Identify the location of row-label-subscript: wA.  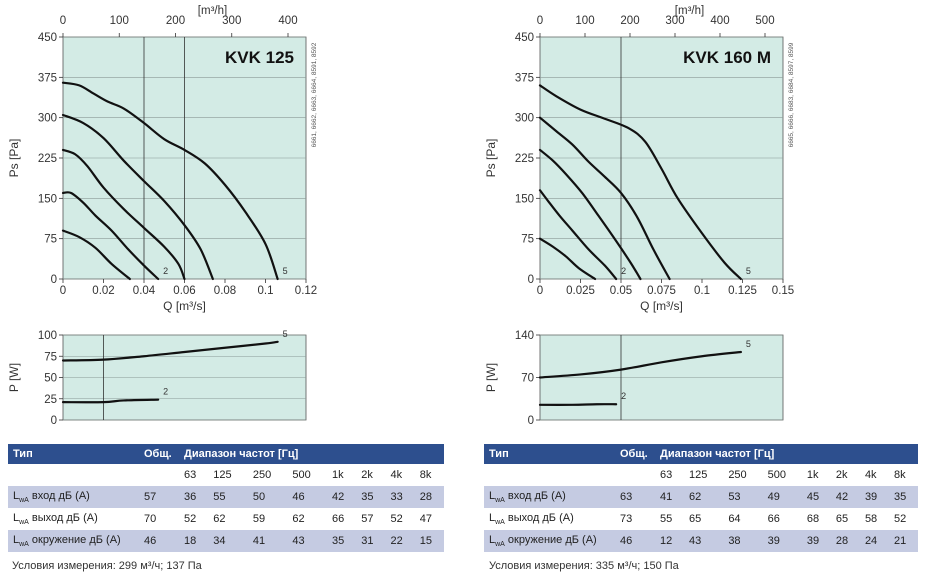
(24, 523).